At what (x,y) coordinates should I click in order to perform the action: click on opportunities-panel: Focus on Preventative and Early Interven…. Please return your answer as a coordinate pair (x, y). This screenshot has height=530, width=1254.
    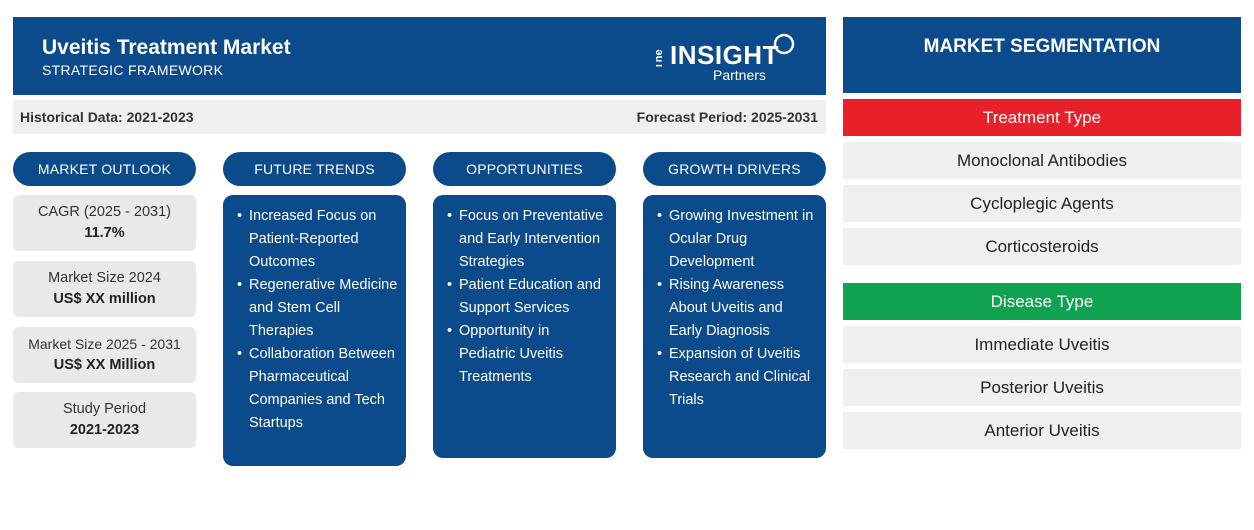
    Looking at the image, I should click on (524, 326).